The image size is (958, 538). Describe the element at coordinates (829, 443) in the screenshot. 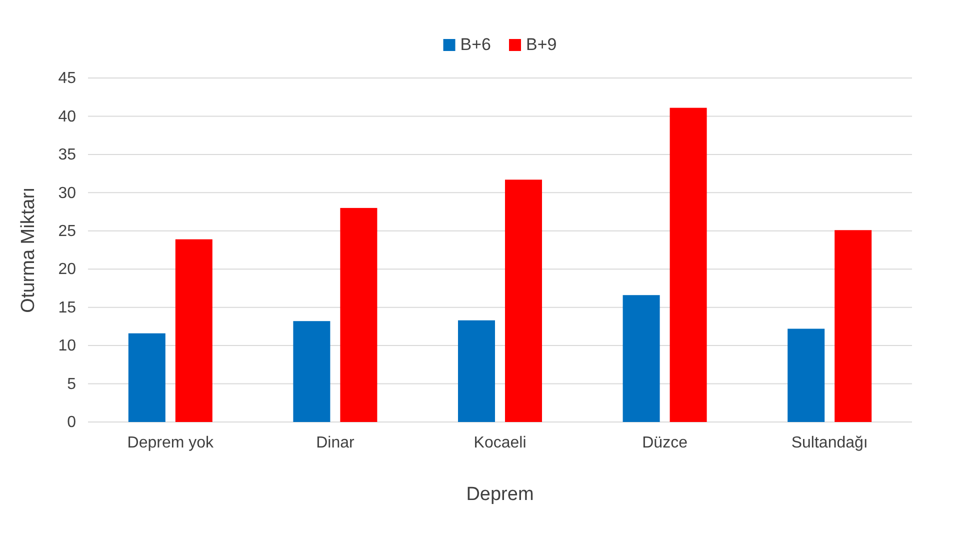

I see `x-tick-label: Sultandağı` at that location.